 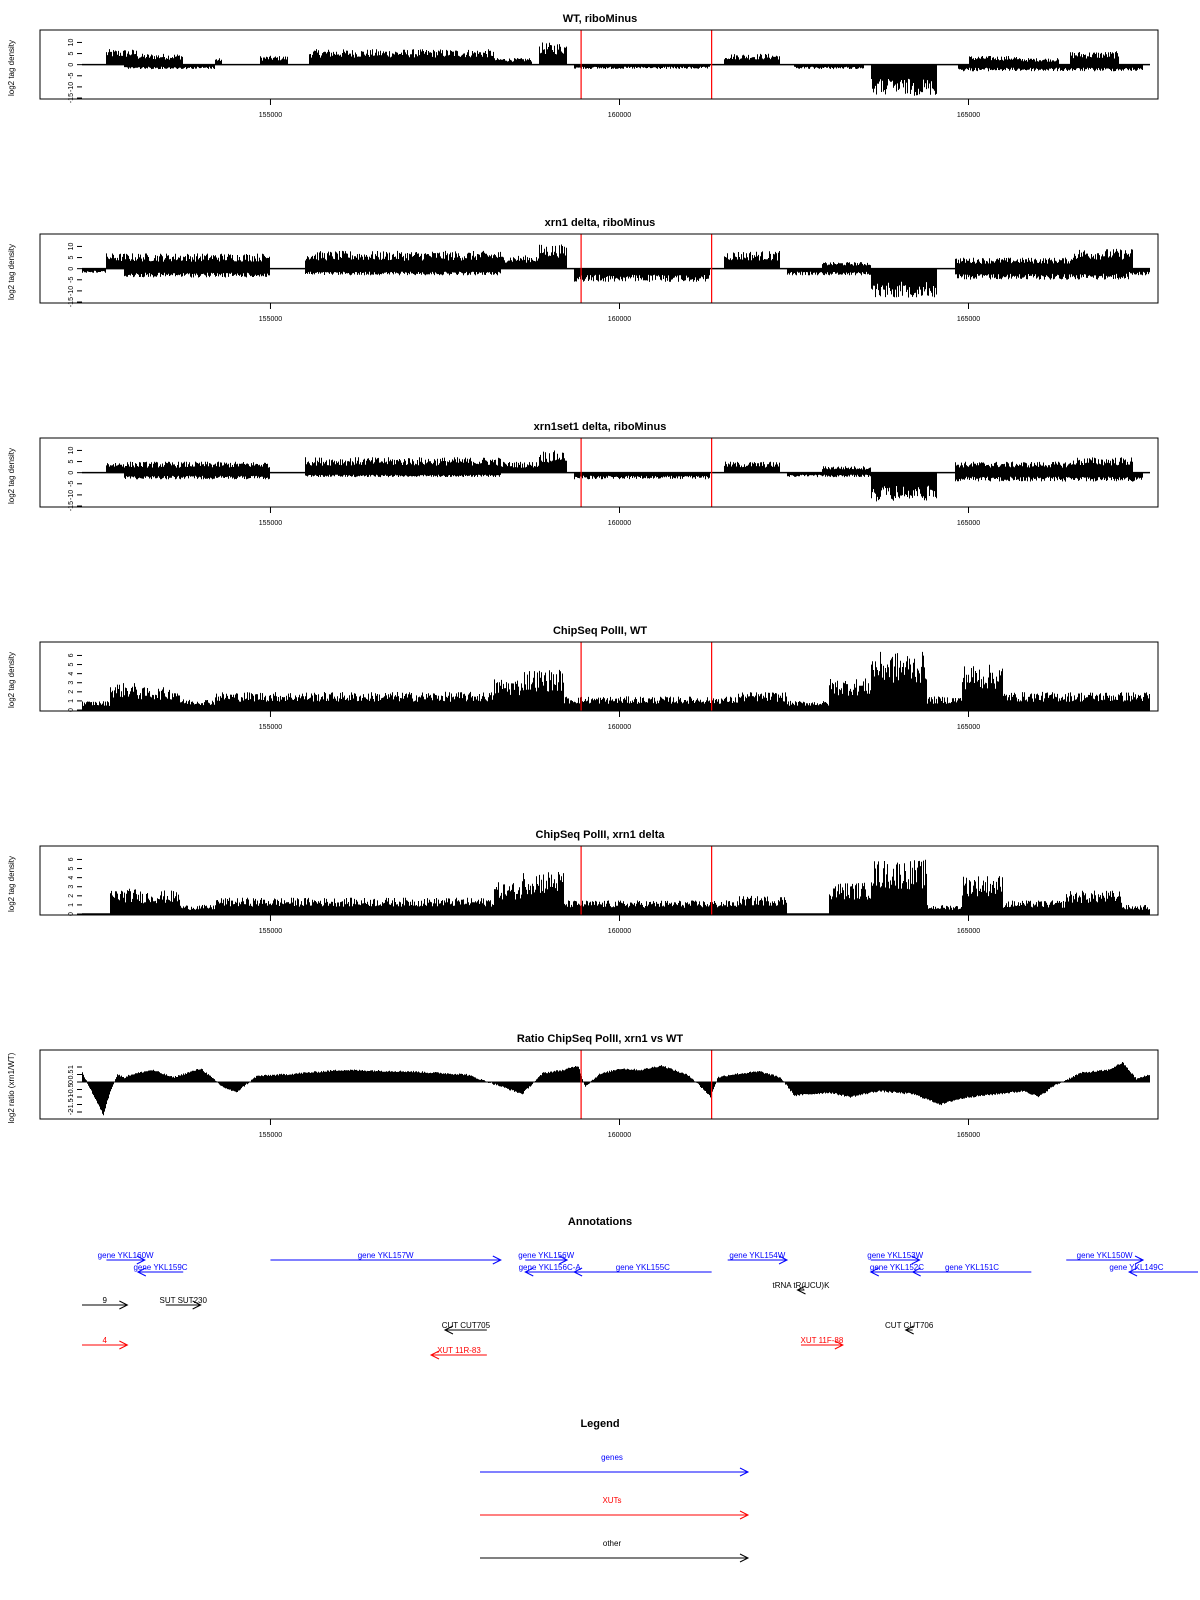 I want to click on annotation-label: gene YKL156W, so click(x=546, y=1255).